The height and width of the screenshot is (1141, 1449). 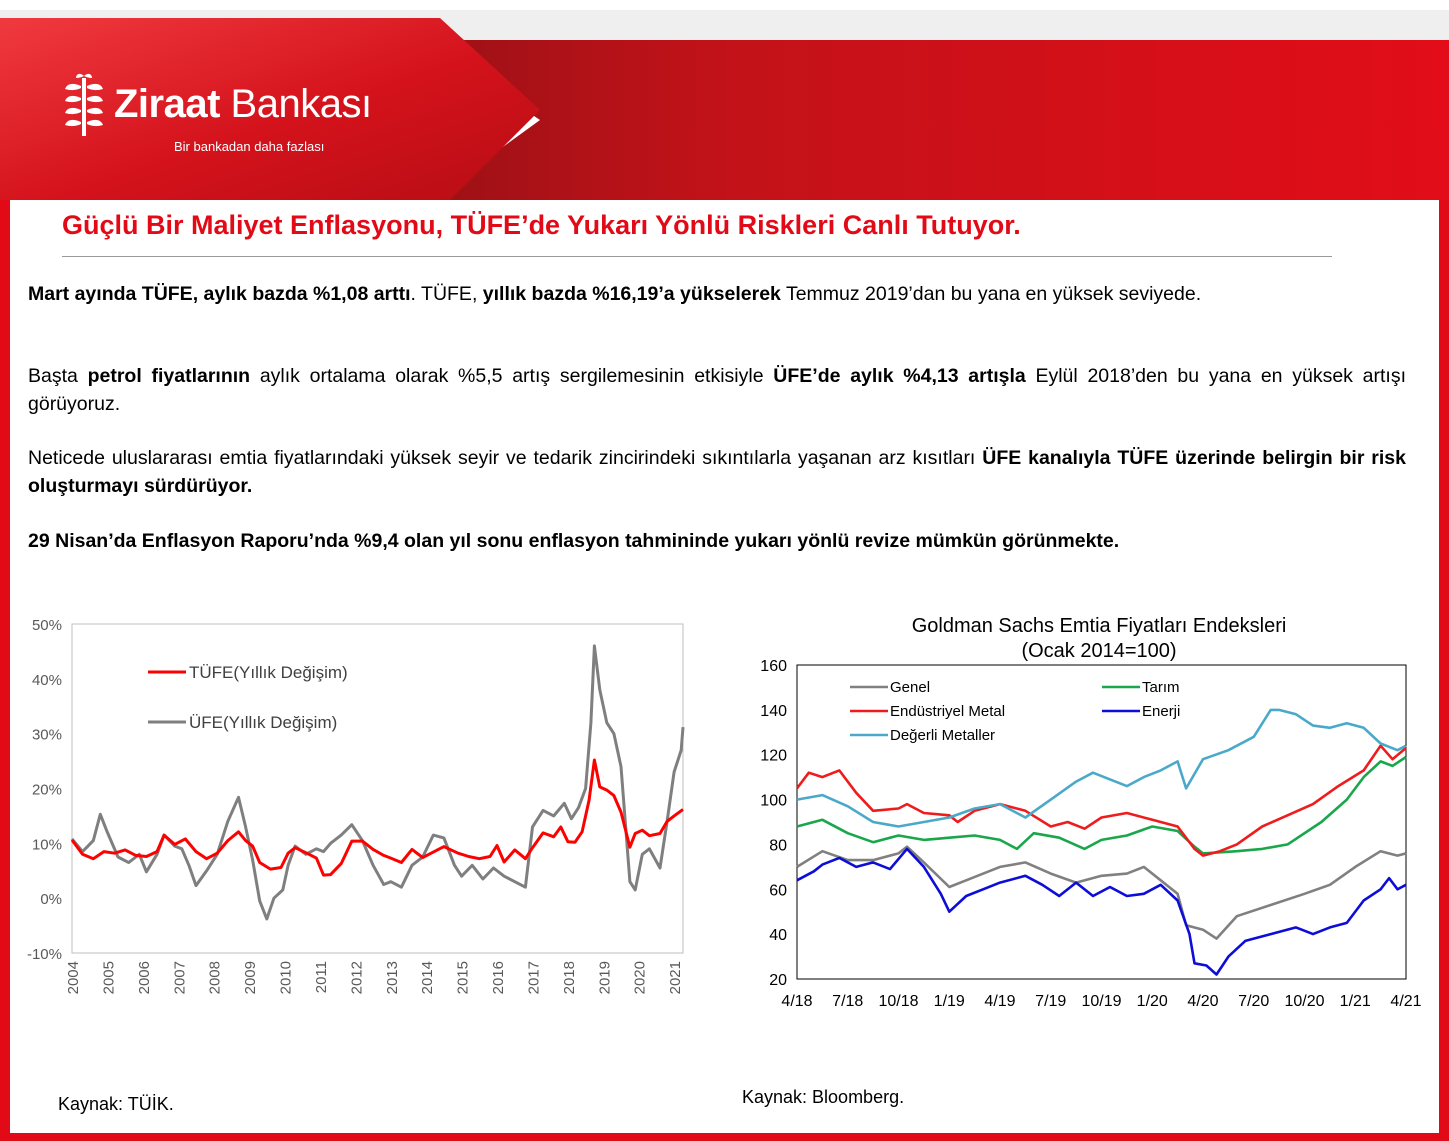 What do you see at coordinates (1152, 1001) in the screenshot?
I see `x-tick-label: 1/20` at bounding box center [1152, 1001].